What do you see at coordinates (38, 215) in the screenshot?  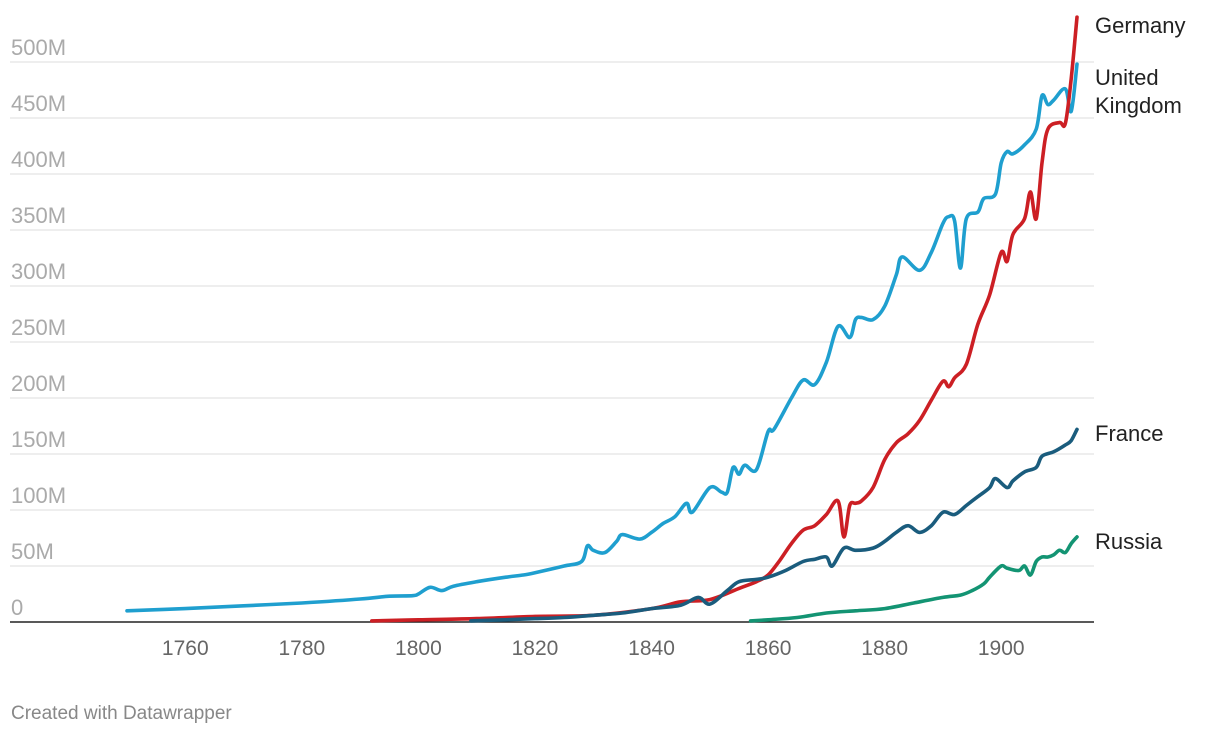 I see `y-tick-label: 350M` at bounding box center [38, 215].